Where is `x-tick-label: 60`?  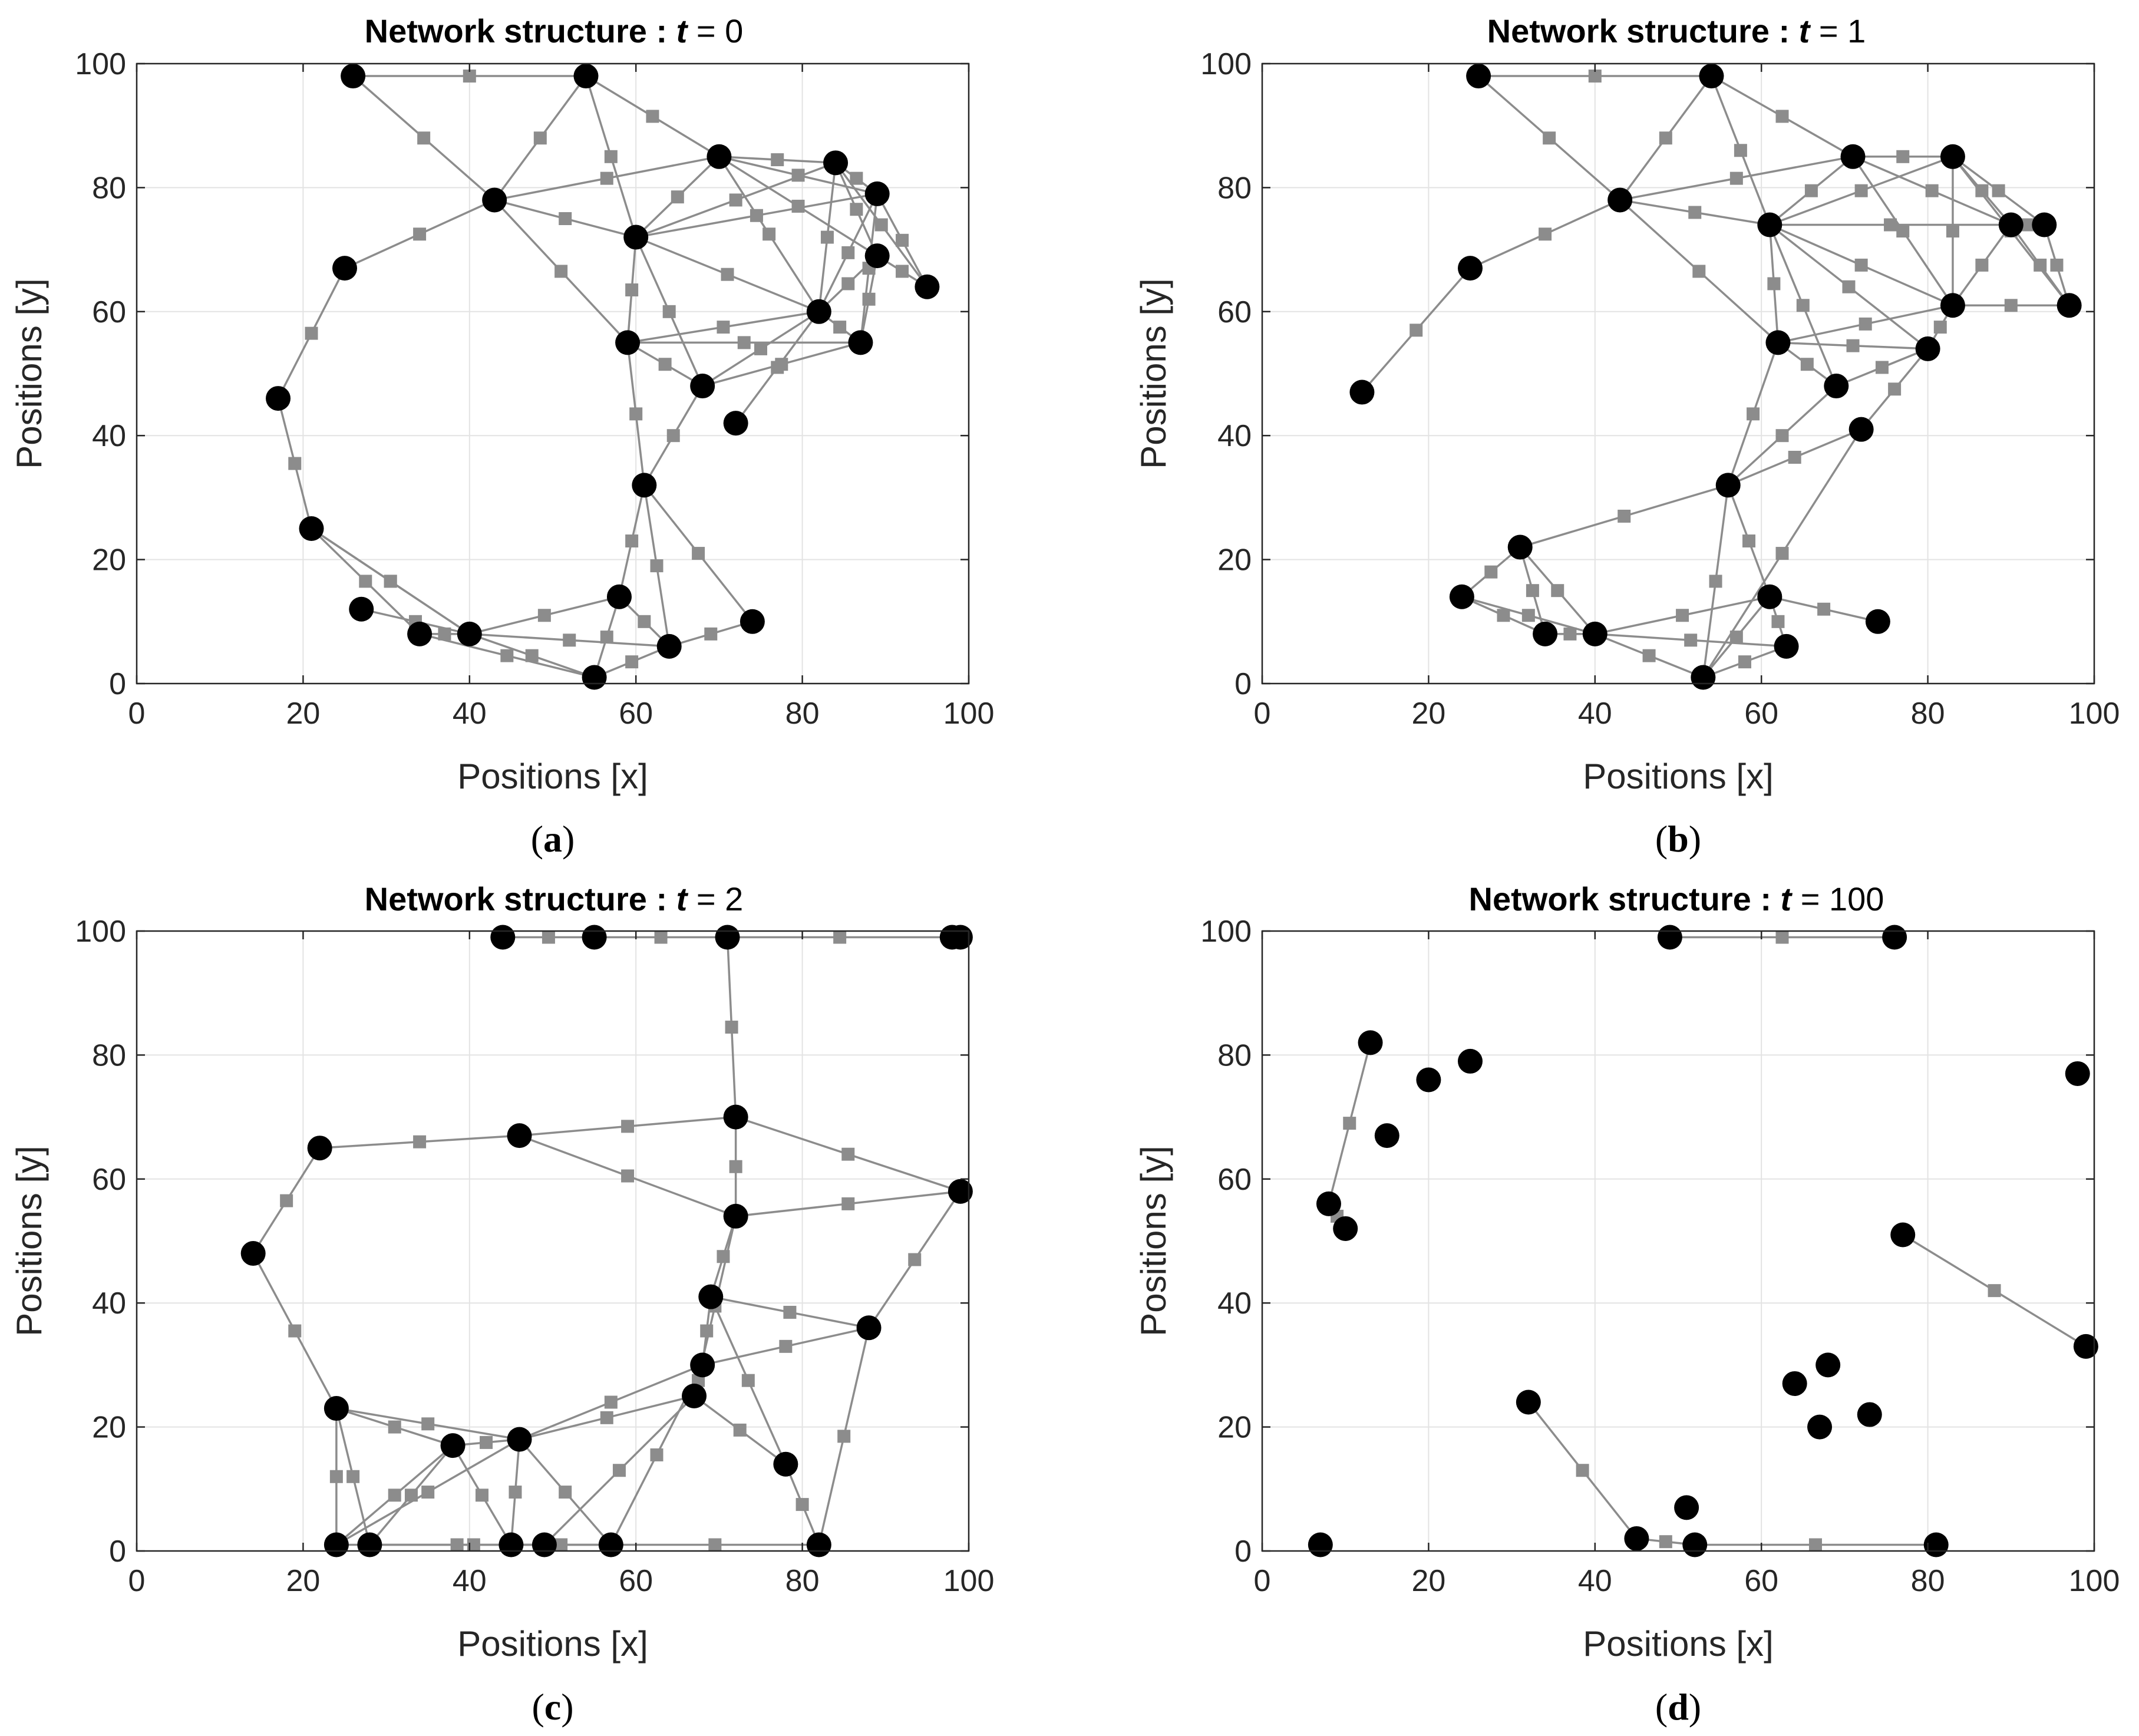
x-tick-label: 60 is located at coordinates (636, 714).